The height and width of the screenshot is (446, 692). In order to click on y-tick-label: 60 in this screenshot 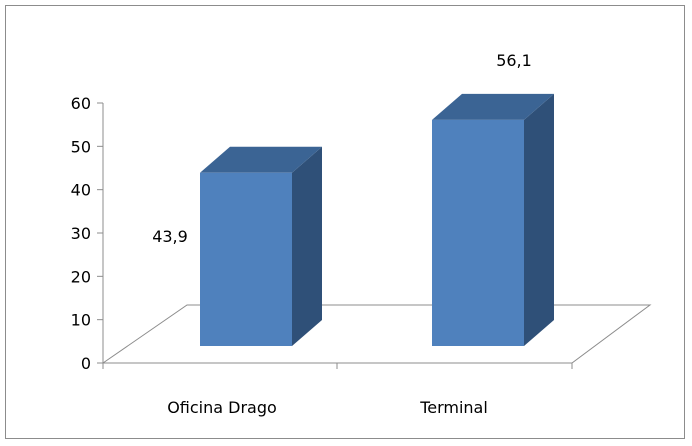, I will do `click(81, 103)`.